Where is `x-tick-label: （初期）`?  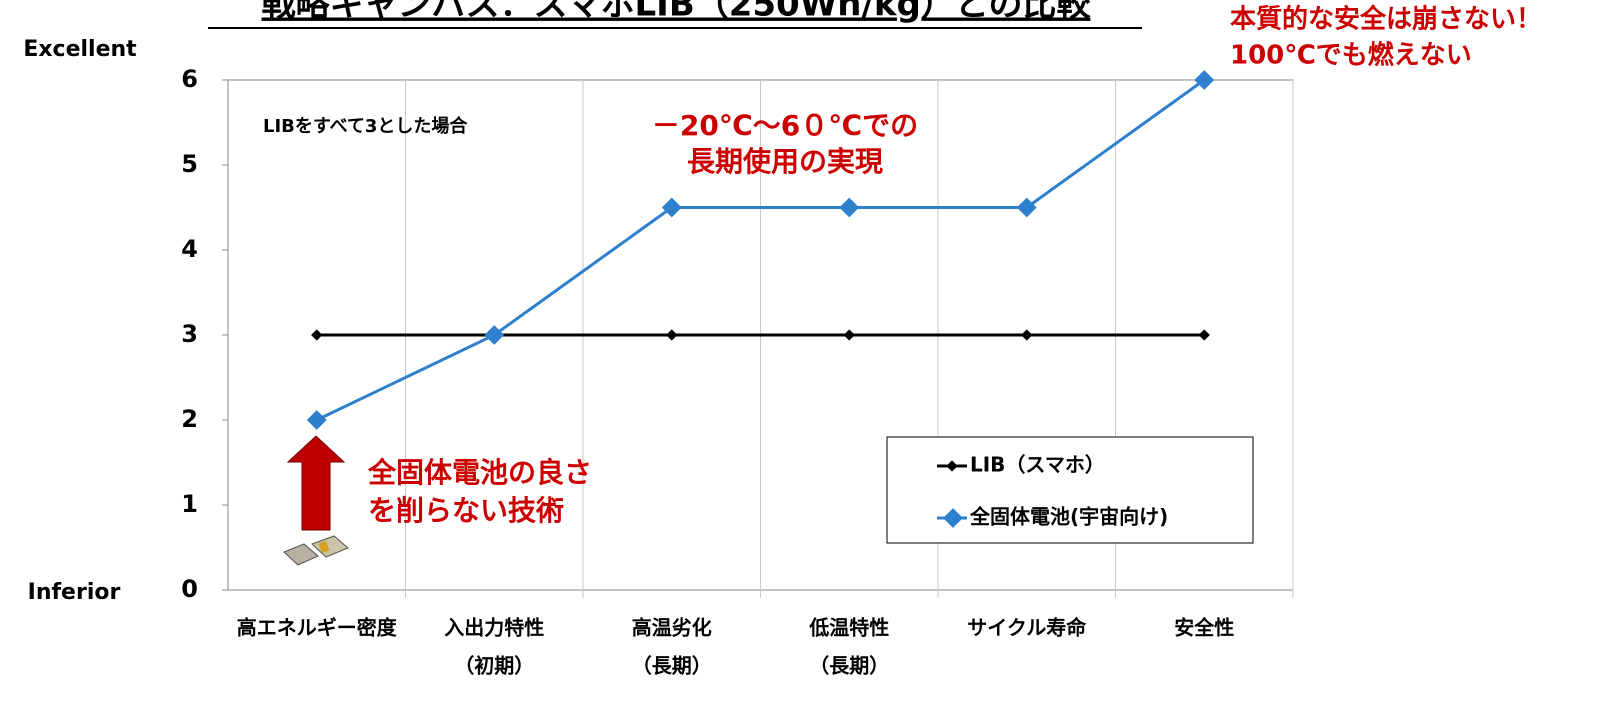
x-tick-label: （初期） is located at coordinates (494, 666).